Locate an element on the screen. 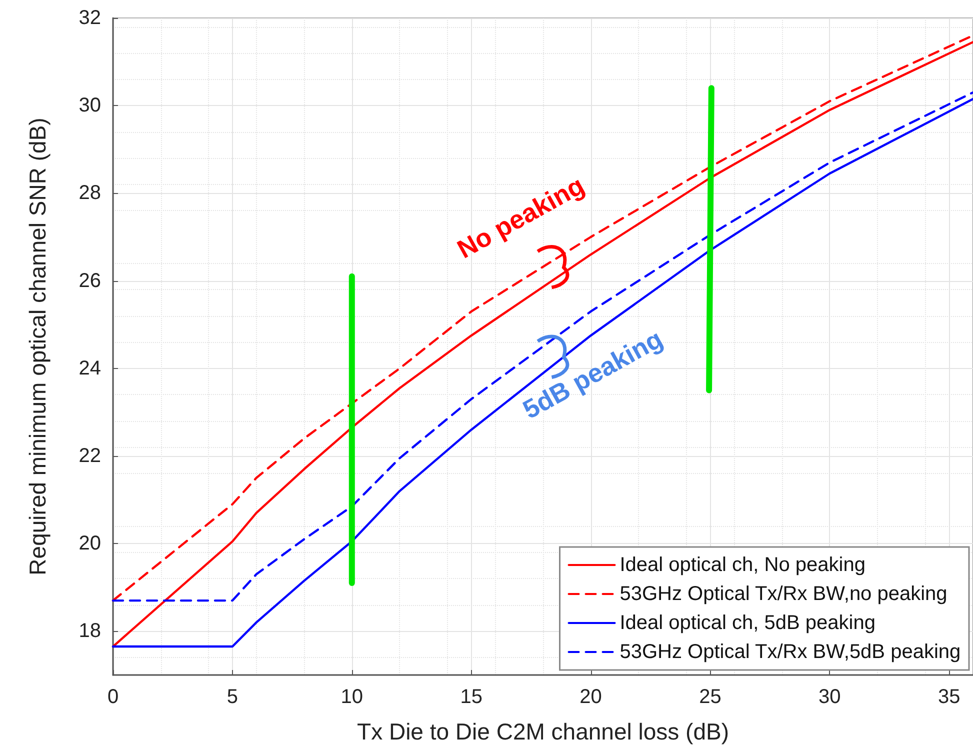 This screenshot has height=749, width=973. x-tick-label: 5 is located at coordinates (232, 697).